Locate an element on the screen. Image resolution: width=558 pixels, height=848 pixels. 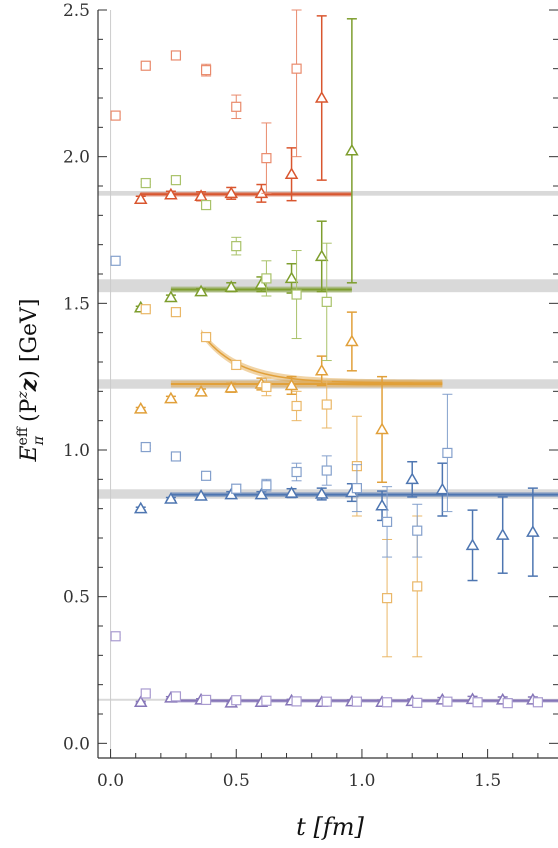
y-tick-label: 1.0 is located at coordinates (76, 451).